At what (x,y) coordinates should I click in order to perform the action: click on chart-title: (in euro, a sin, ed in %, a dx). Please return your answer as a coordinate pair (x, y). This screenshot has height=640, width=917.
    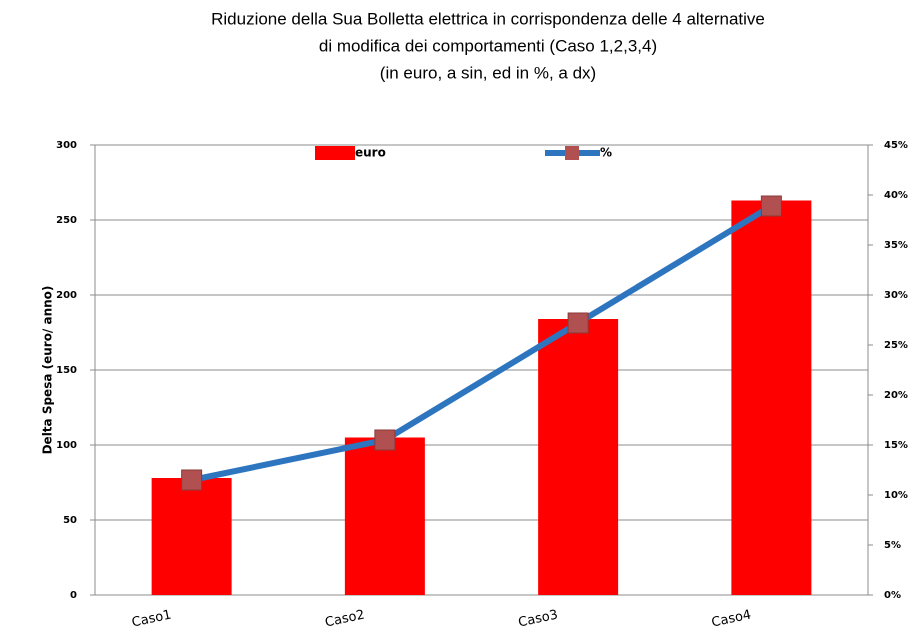
    Looking at the image, I should click on (488, 72).